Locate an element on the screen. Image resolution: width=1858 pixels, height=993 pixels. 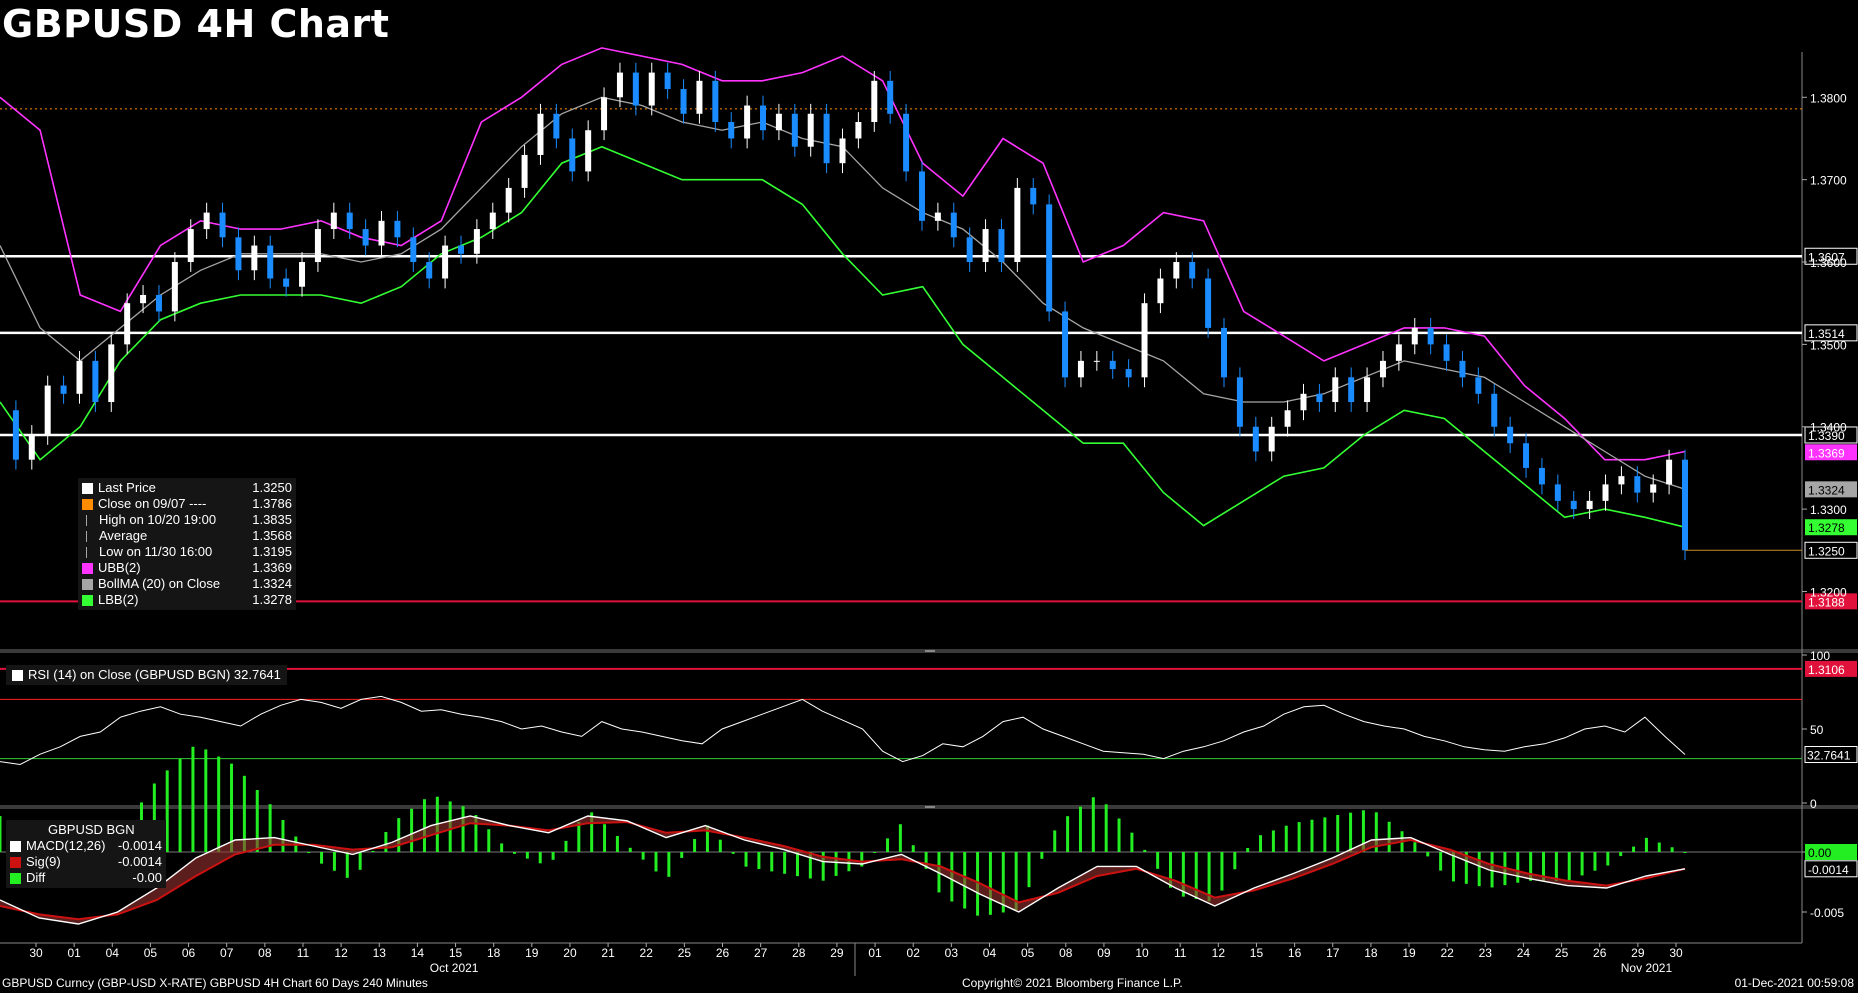
rsi-value-badge is located at coordinates (1831, 755).